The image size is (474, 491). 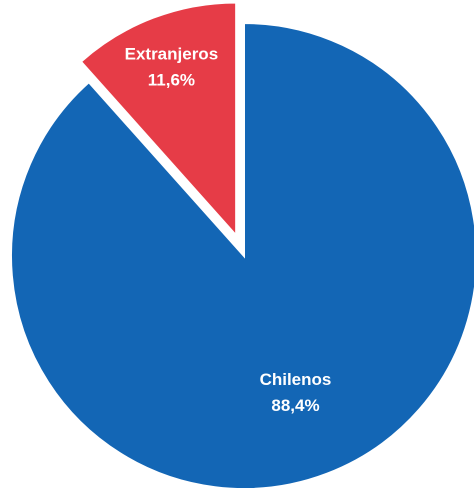 I want to click on slice-label-chilenos: Chilenos 88,4%, so click(x=296, y=392).